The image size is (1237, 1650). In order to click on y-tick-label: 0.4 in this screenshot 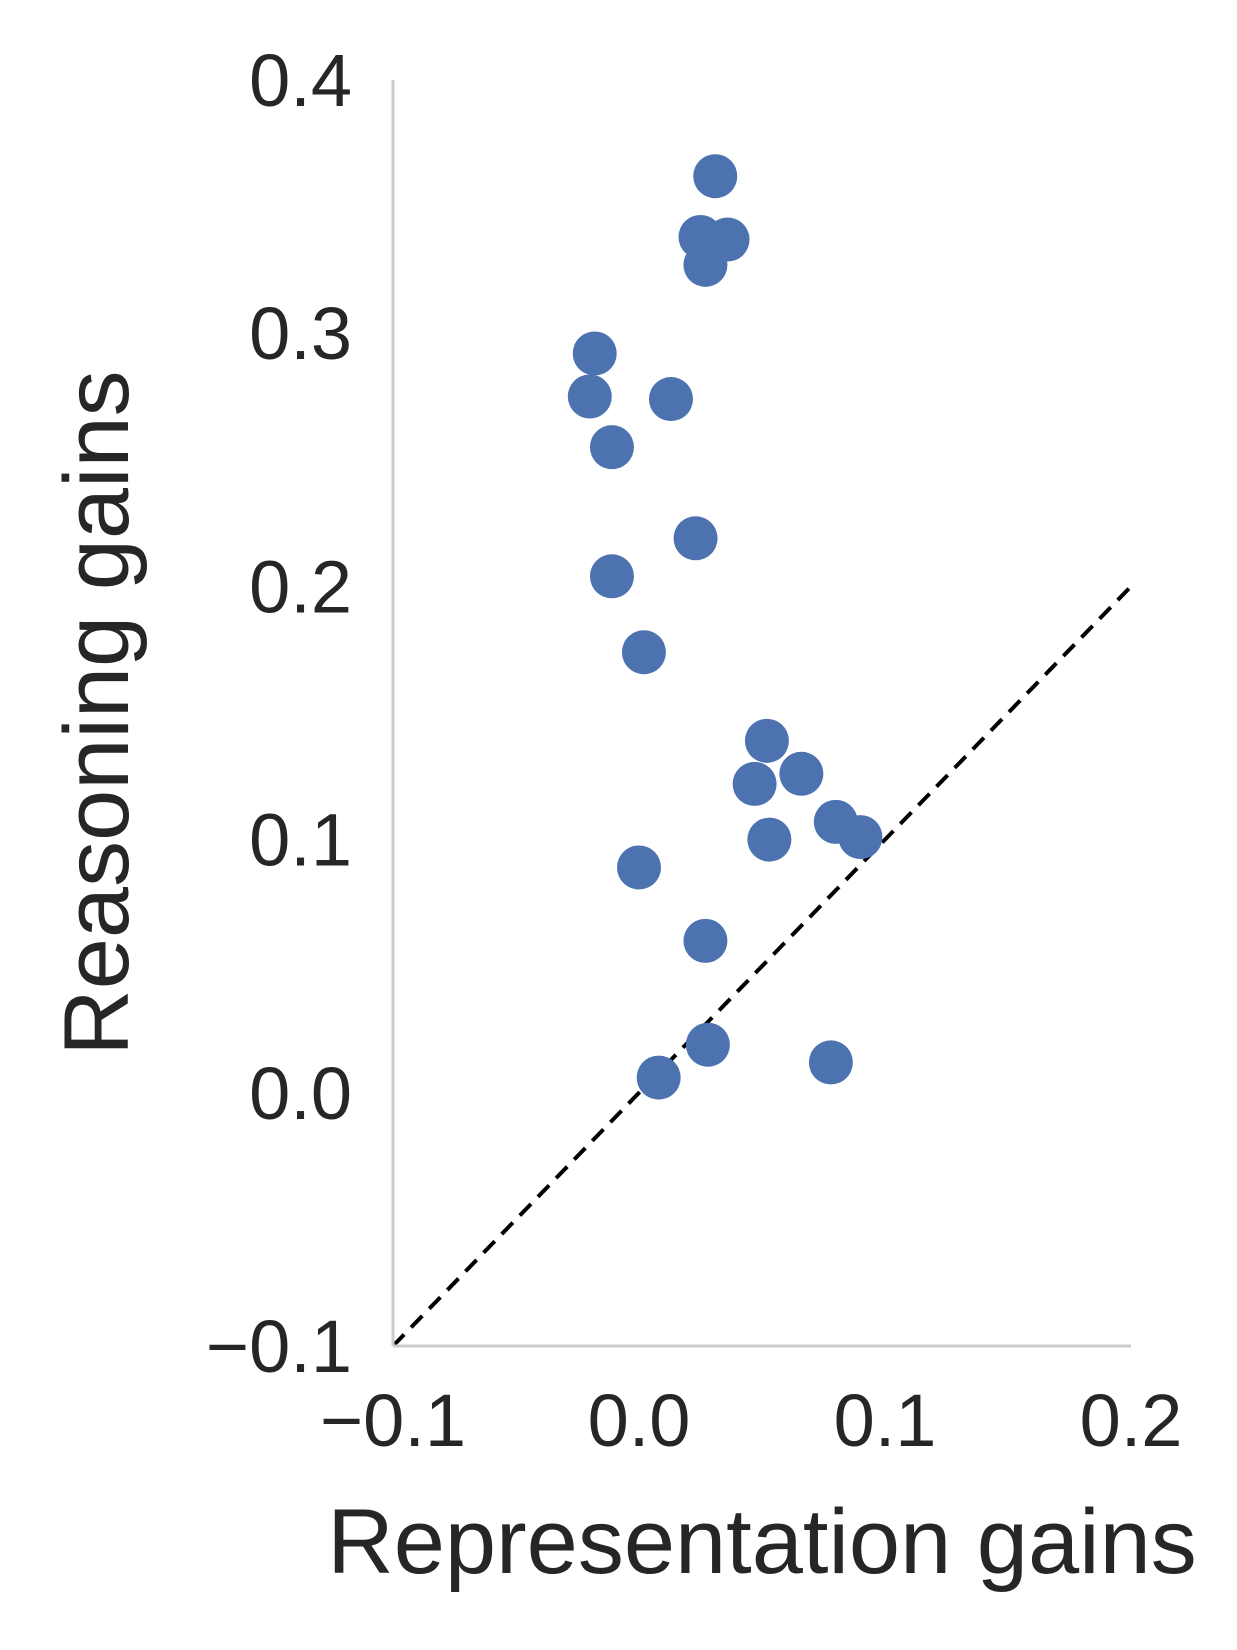, I will do `click(300, 80)`.